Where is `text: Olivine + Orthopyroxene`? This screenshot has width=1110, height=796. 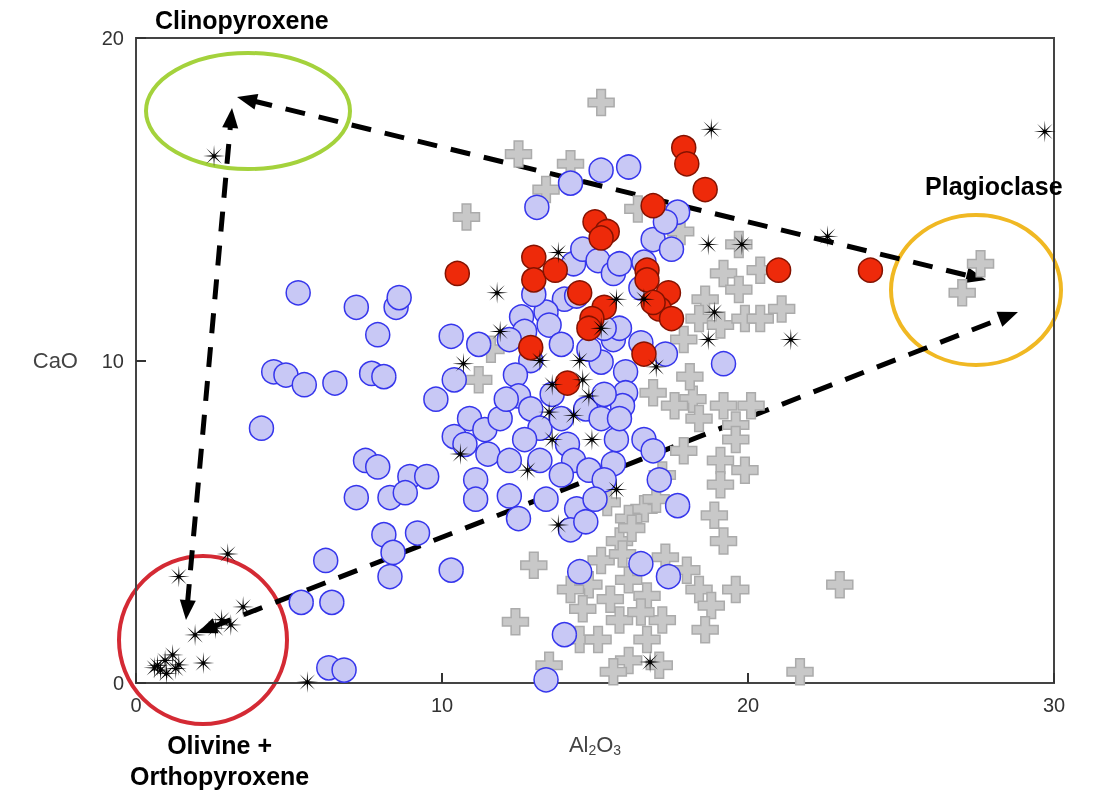 text: Olivine + Orthopyroxene is located at coordinates (220, 760).